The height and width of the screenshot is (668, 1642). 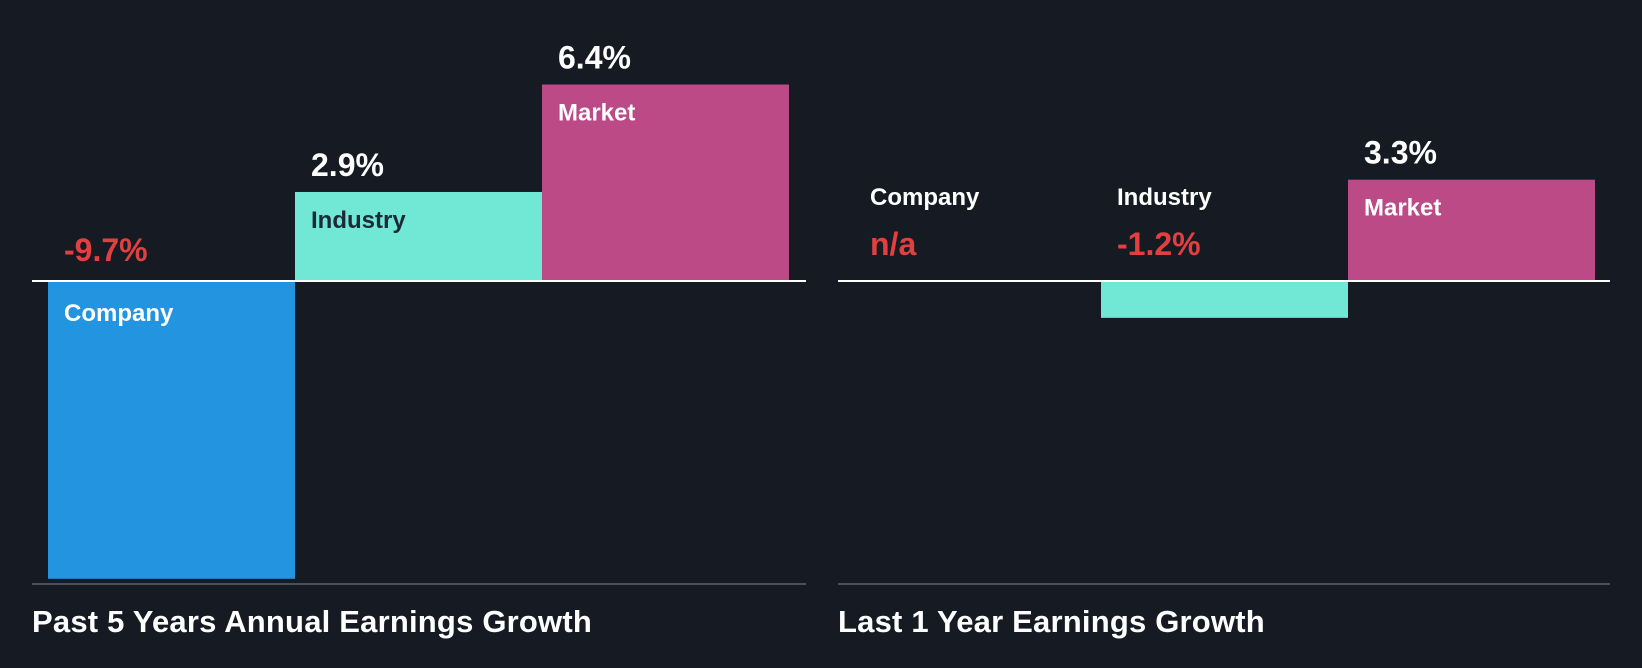 I want to click on bar-market-past-5-years, so click(x=665, y=183).